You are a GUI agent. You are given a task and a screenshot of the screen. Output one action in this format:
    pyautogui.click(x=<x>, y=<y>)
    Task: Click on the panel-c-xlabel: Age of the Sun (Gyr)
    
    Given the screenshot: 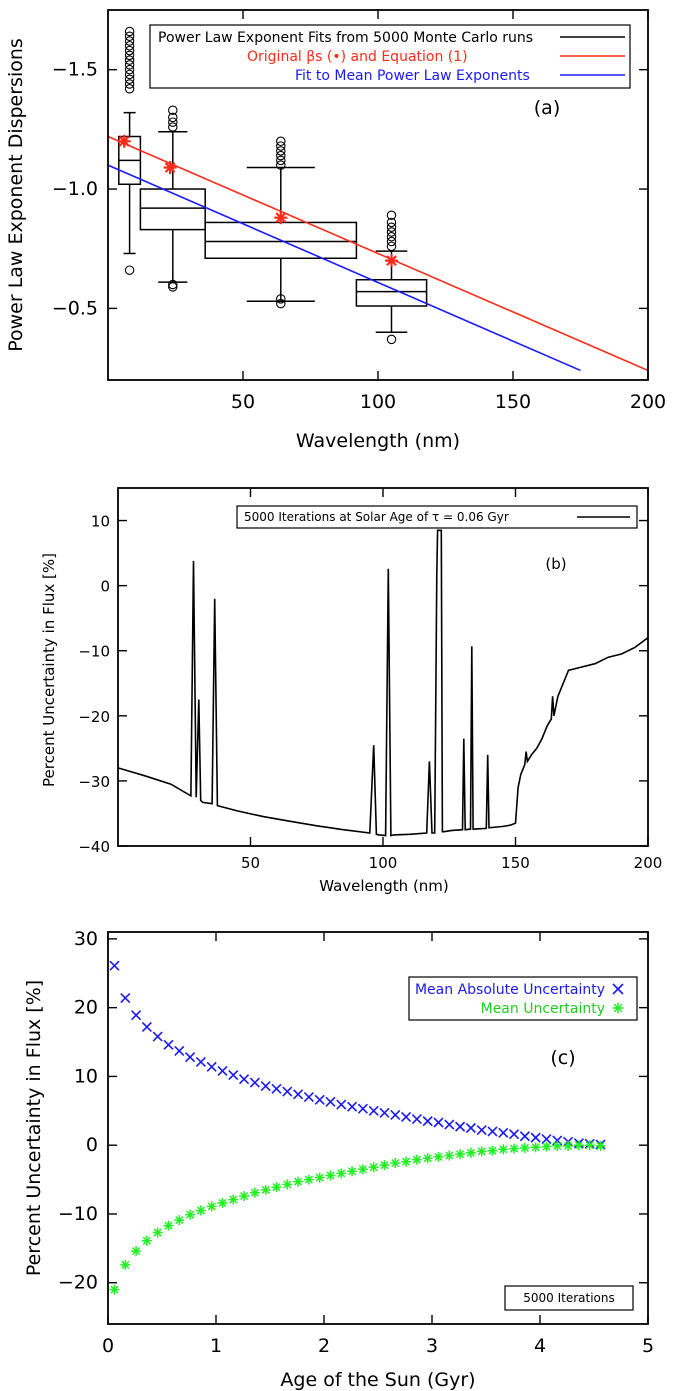 What is the action you would take?
    pyautogui.click(x=377, y=1380)
    